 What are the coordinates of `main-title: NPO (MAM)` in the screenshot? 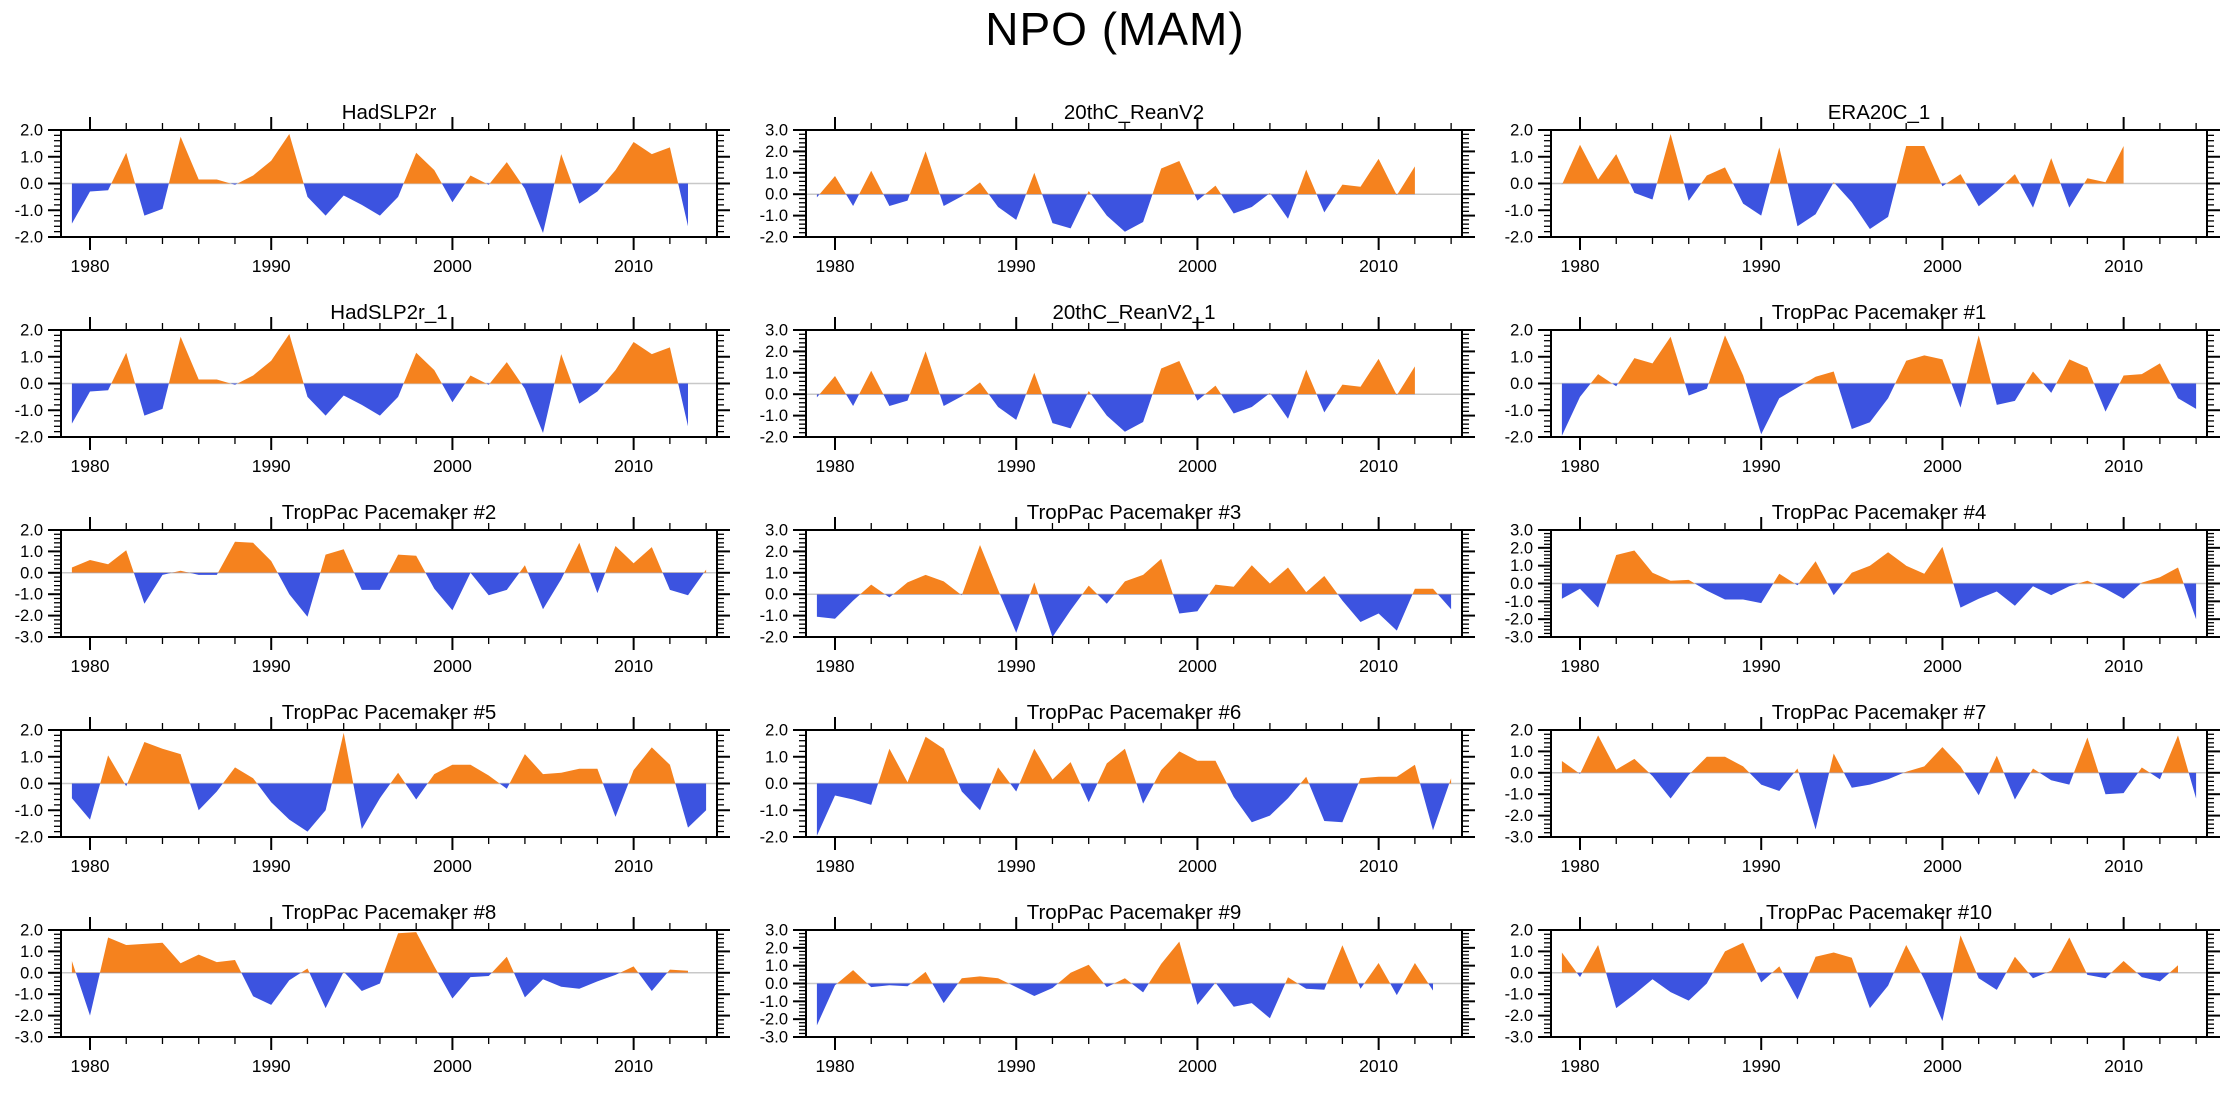 It's located at (1115, 29).